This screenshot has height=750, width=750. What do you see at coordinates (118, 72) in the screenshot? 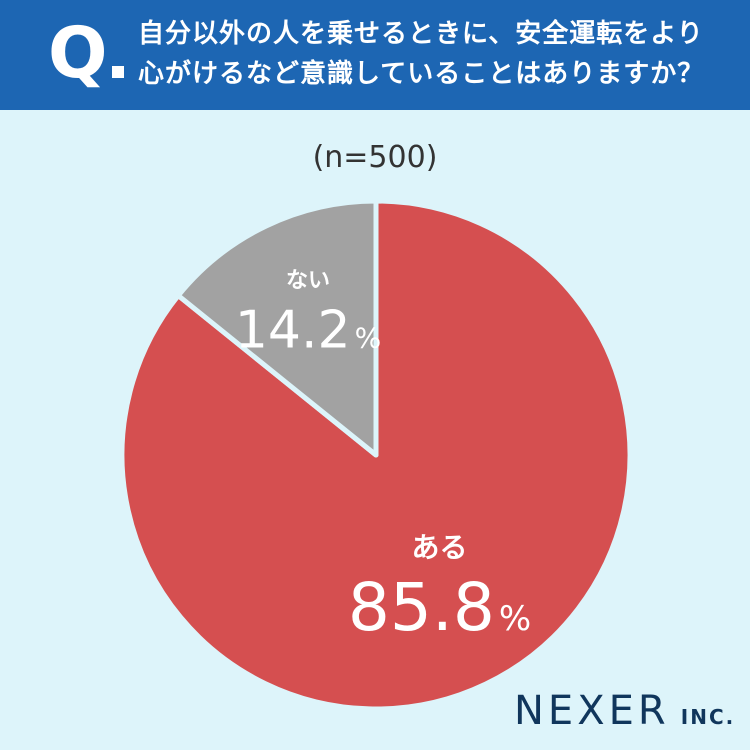
I see `q-dot` at bounding box center [118, 72].